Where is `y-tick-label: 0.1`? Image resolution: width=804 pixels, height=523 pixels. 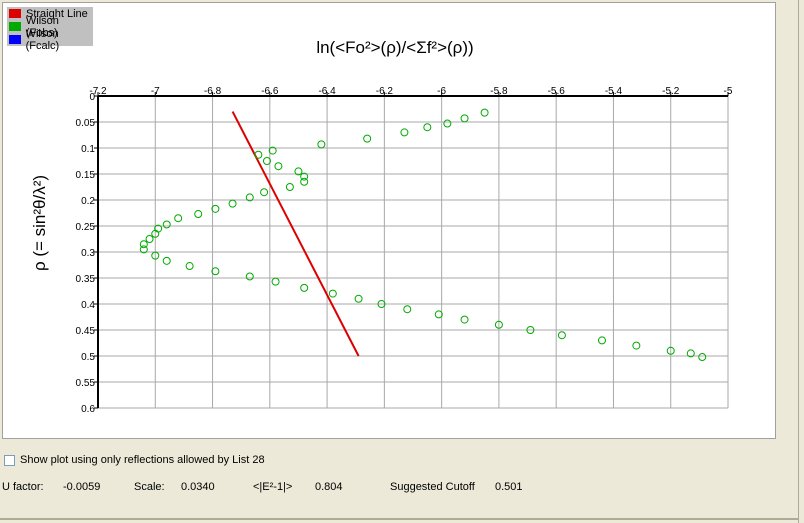 y-tick-label: 0.1 is located at coordinates (88, 149).